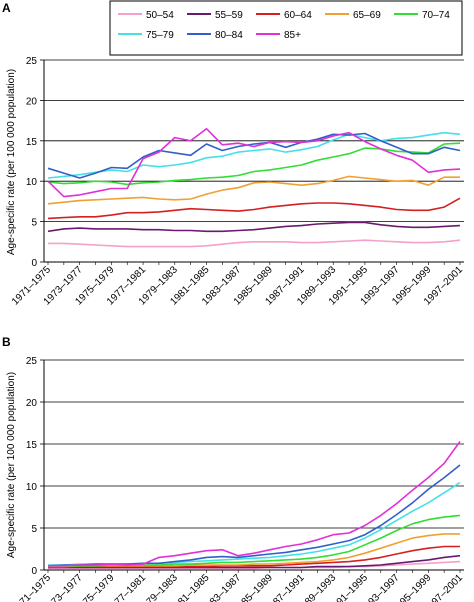 This screenshot has width=474, height=602. What do you see at coordinates (6, 342) in the screenshot?
I see `panel-label: B` at bounding box center [6, 342].